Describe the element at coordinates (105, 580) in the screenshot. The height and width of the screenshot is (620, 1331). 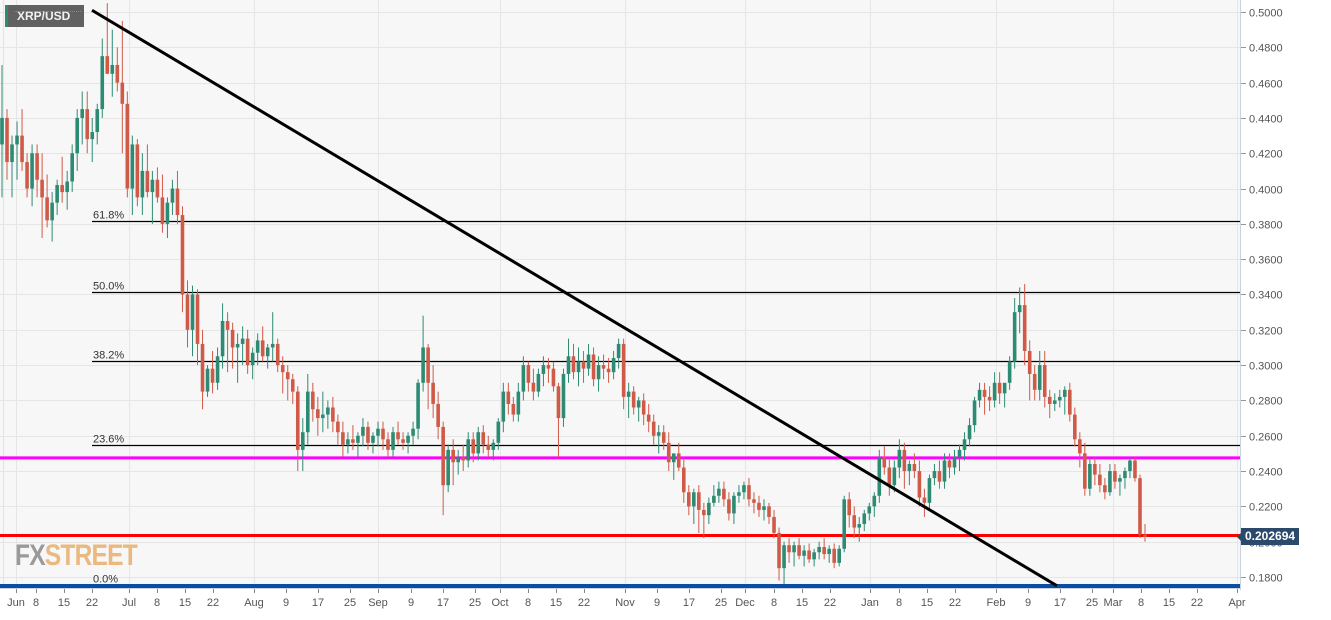
I see `fib-label: 0.0%` at that location.